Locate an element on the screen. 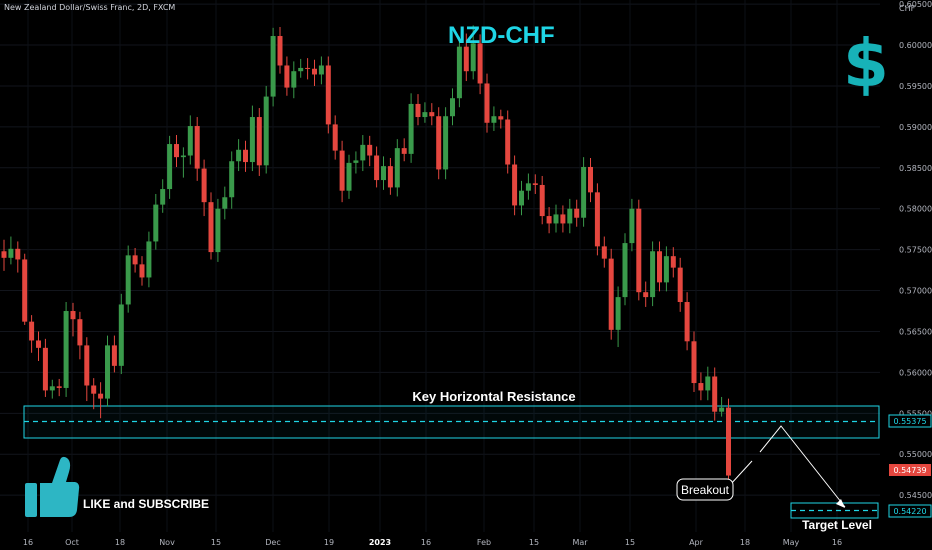 The image size is (932, 550). x-tick-label: Feb is located at coordinates (484, 542).